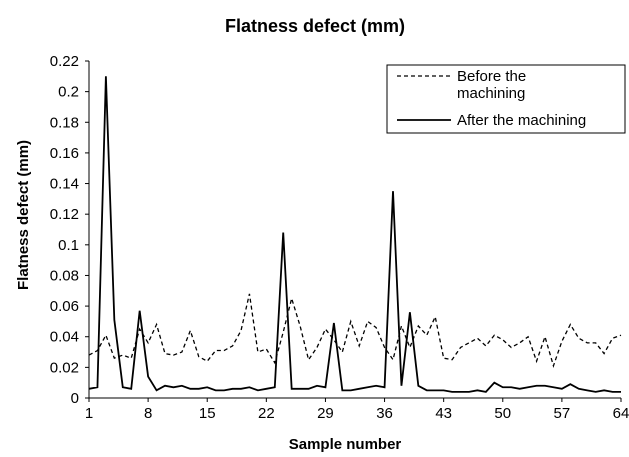  Describe the element at coordinates (266, 413) in the screenshot. I see `x-tick-label: 22` at that location.